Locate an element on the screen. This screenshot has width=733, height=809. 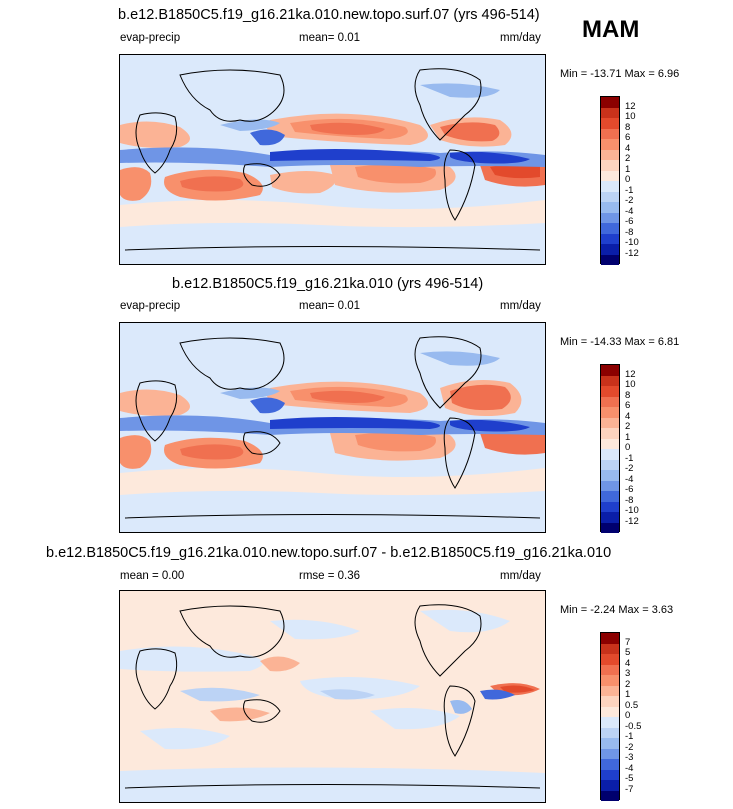
colorbar-tick-label: 8 is located at coordinates (628, 395).